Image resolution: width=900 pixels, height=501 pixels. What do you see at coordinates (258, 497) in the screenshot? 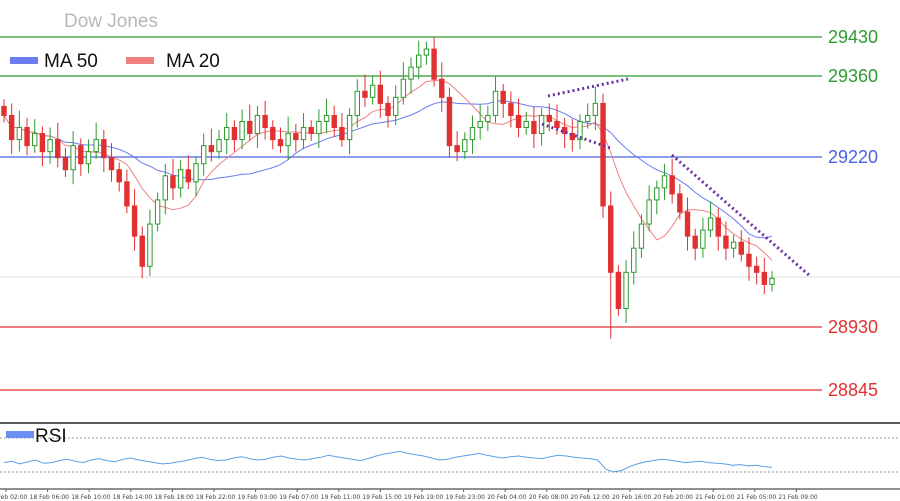
I see `x-tick-label: 19 Feb 03:00` at bounding box center [258, 497].